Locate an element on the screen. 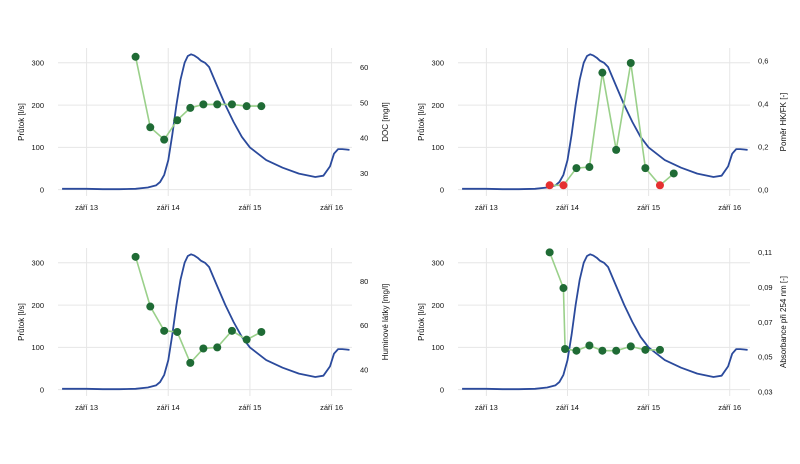 The image size is (800, 464). y2-axis-label: Poměr HK/FK [-] is located at coordinates (783, 122).